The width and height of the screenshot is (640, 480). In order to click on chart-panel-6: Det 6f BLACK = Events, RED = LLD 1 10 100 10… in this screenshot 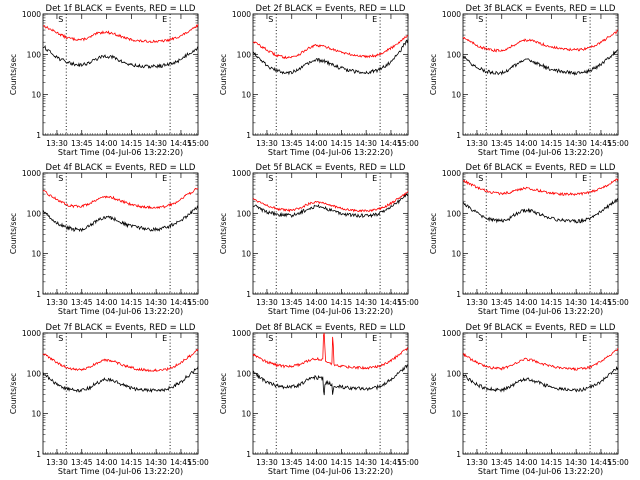, I will do `click(529, 239)`.